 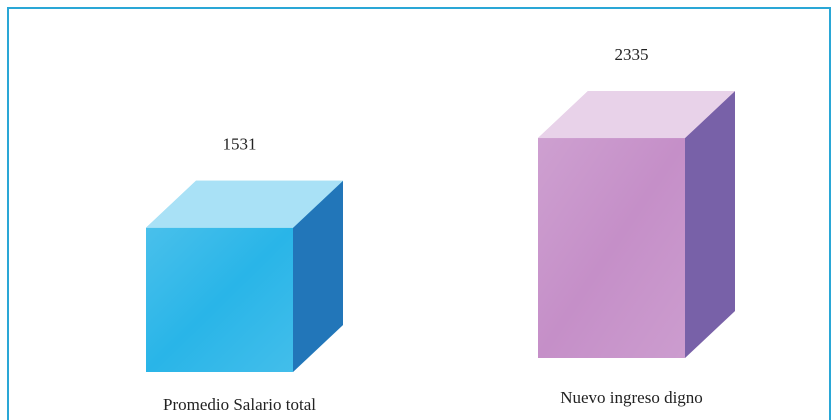 I want to click on category-label: Promedio Salario total, so click(x=239, y=404).